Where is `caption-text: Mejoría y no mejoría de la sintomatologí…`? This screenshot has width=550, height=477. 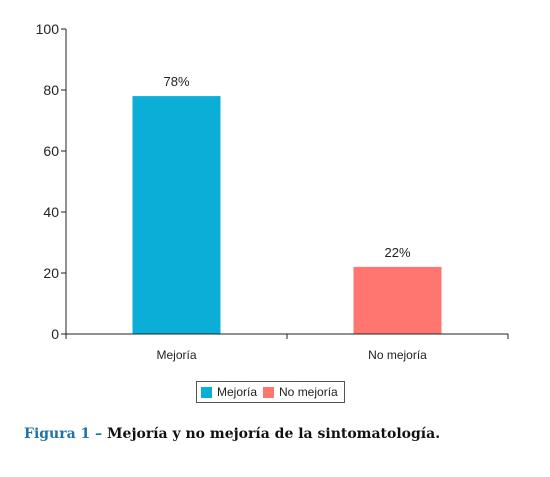 caption-text: Mejoría y no mejoría de la sintomatologí… is located at coordinates (274, 434).